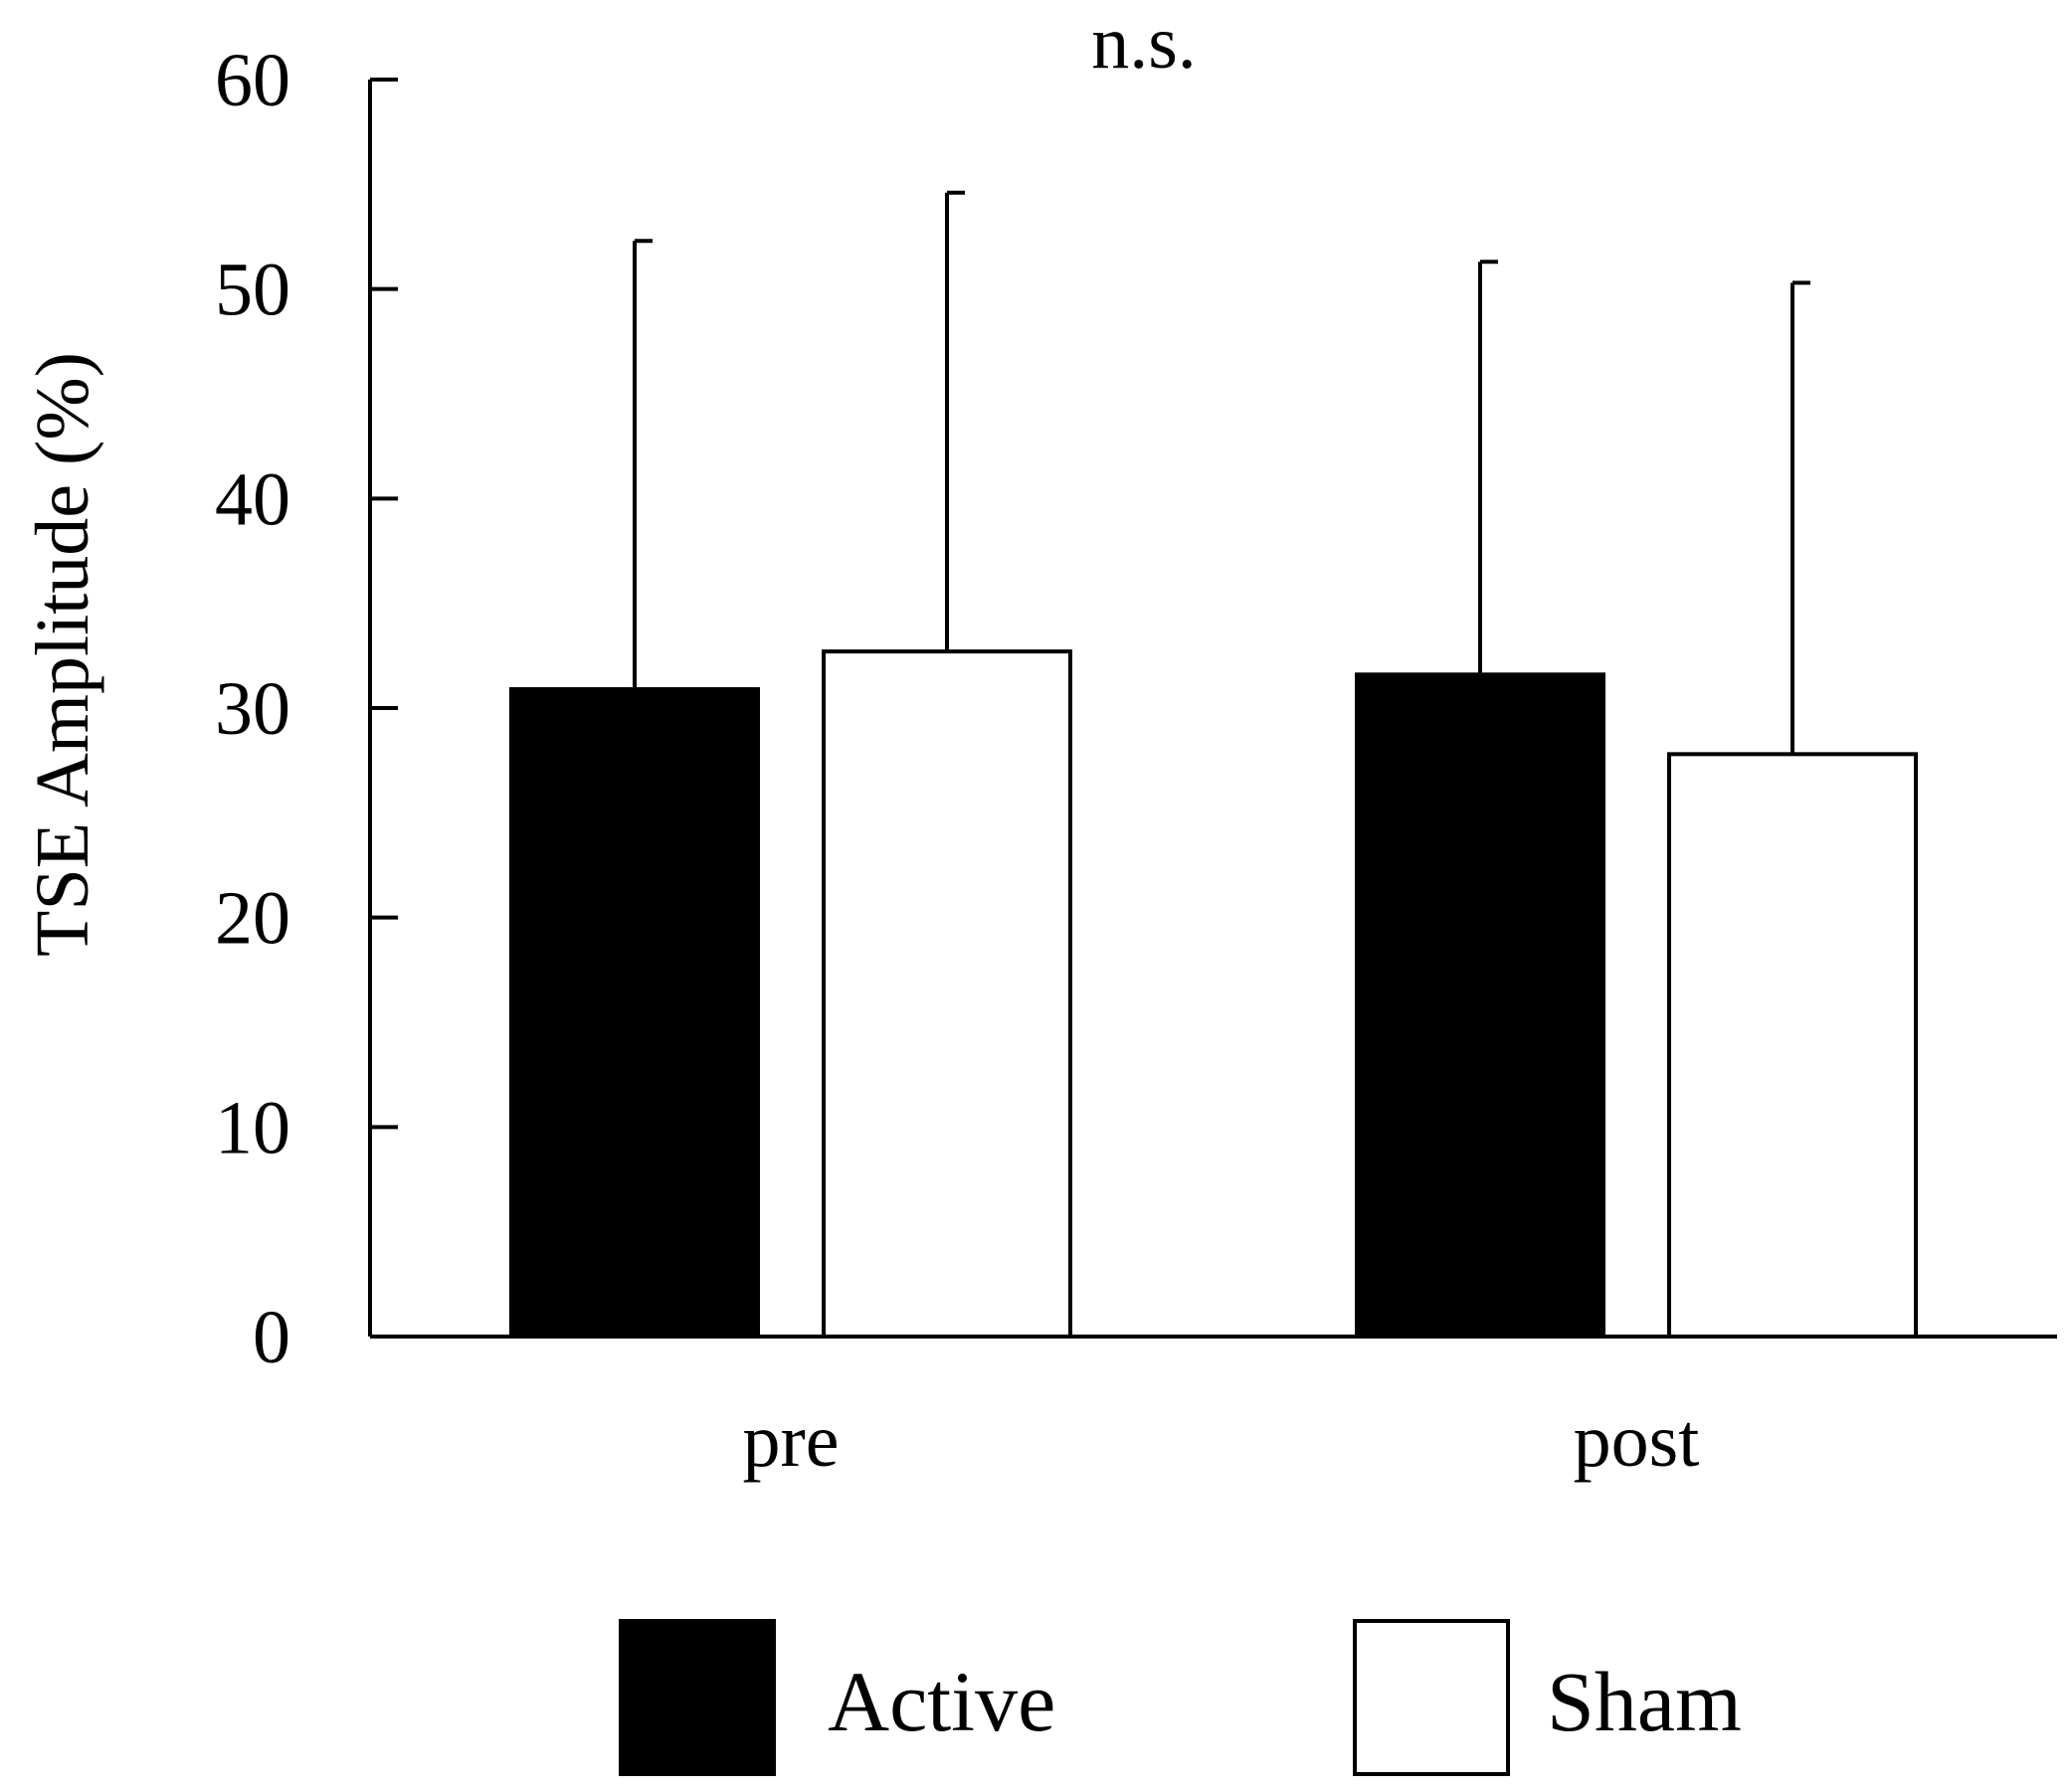 This screenshot has height=1791, width=2072. What do you see at coordinates (1792, 1045) in the screenshot?
I see `bar-sham-post` at bounding box center [1792, 1045].